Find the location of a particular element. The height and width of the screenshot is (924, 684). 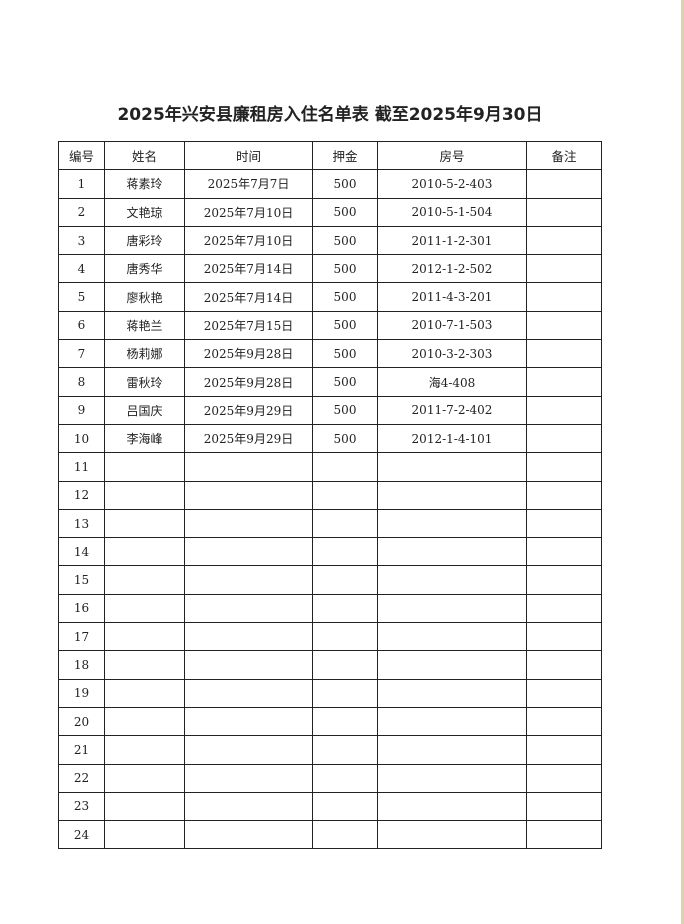

cell-col-id: 9 is located at coordinates (81, 410).